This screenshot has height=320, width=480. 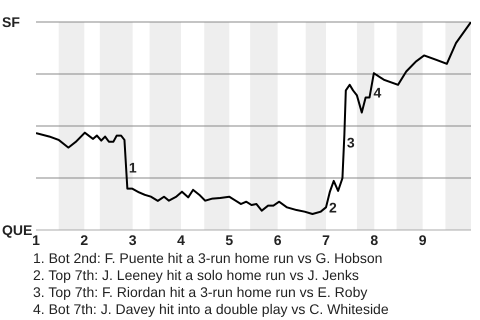 What do you see at coordinates (229, 240) in the screenshot?
I see `x-tick-label: 5` at bounding box center [229, 240].